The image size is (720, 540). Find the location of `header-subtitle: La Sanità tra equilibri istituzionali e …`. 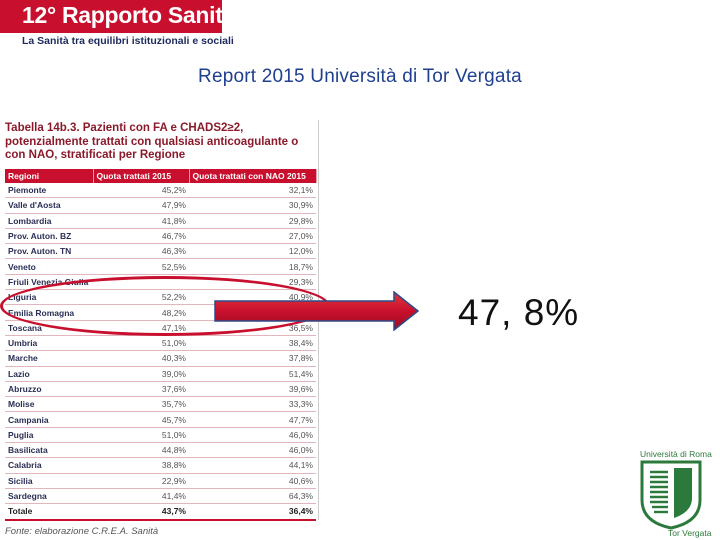

header-subtitle: La Sanità tra equilibri istituzionali e … is located at coordinates (128, 41).